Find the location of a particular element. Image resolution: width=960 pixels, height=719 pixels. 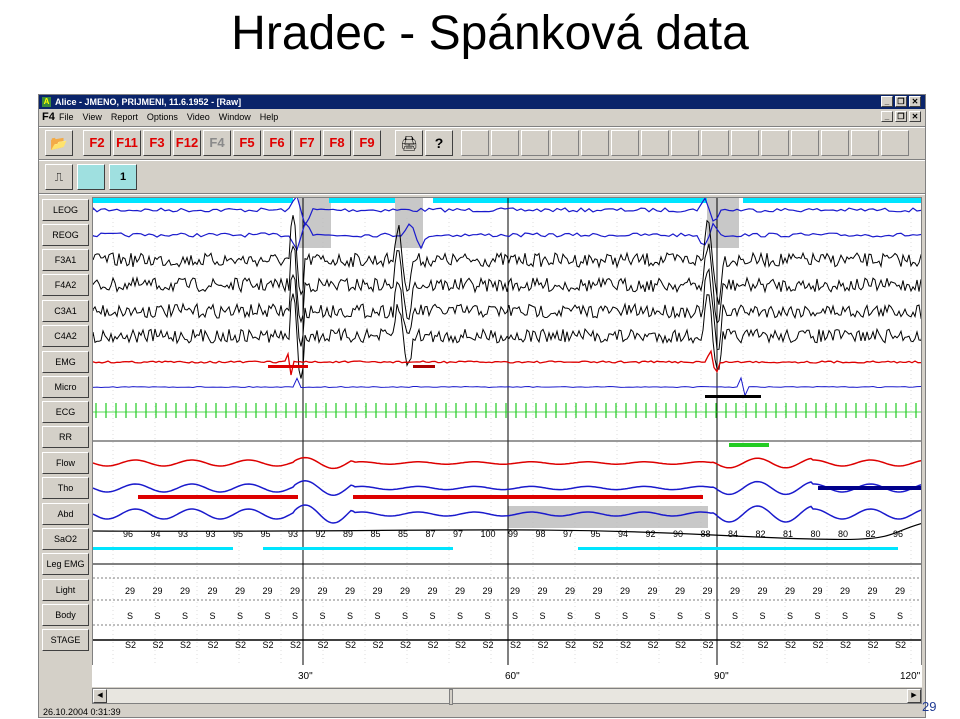

key-f8-button: F8 is located at coordinates (337, 143).